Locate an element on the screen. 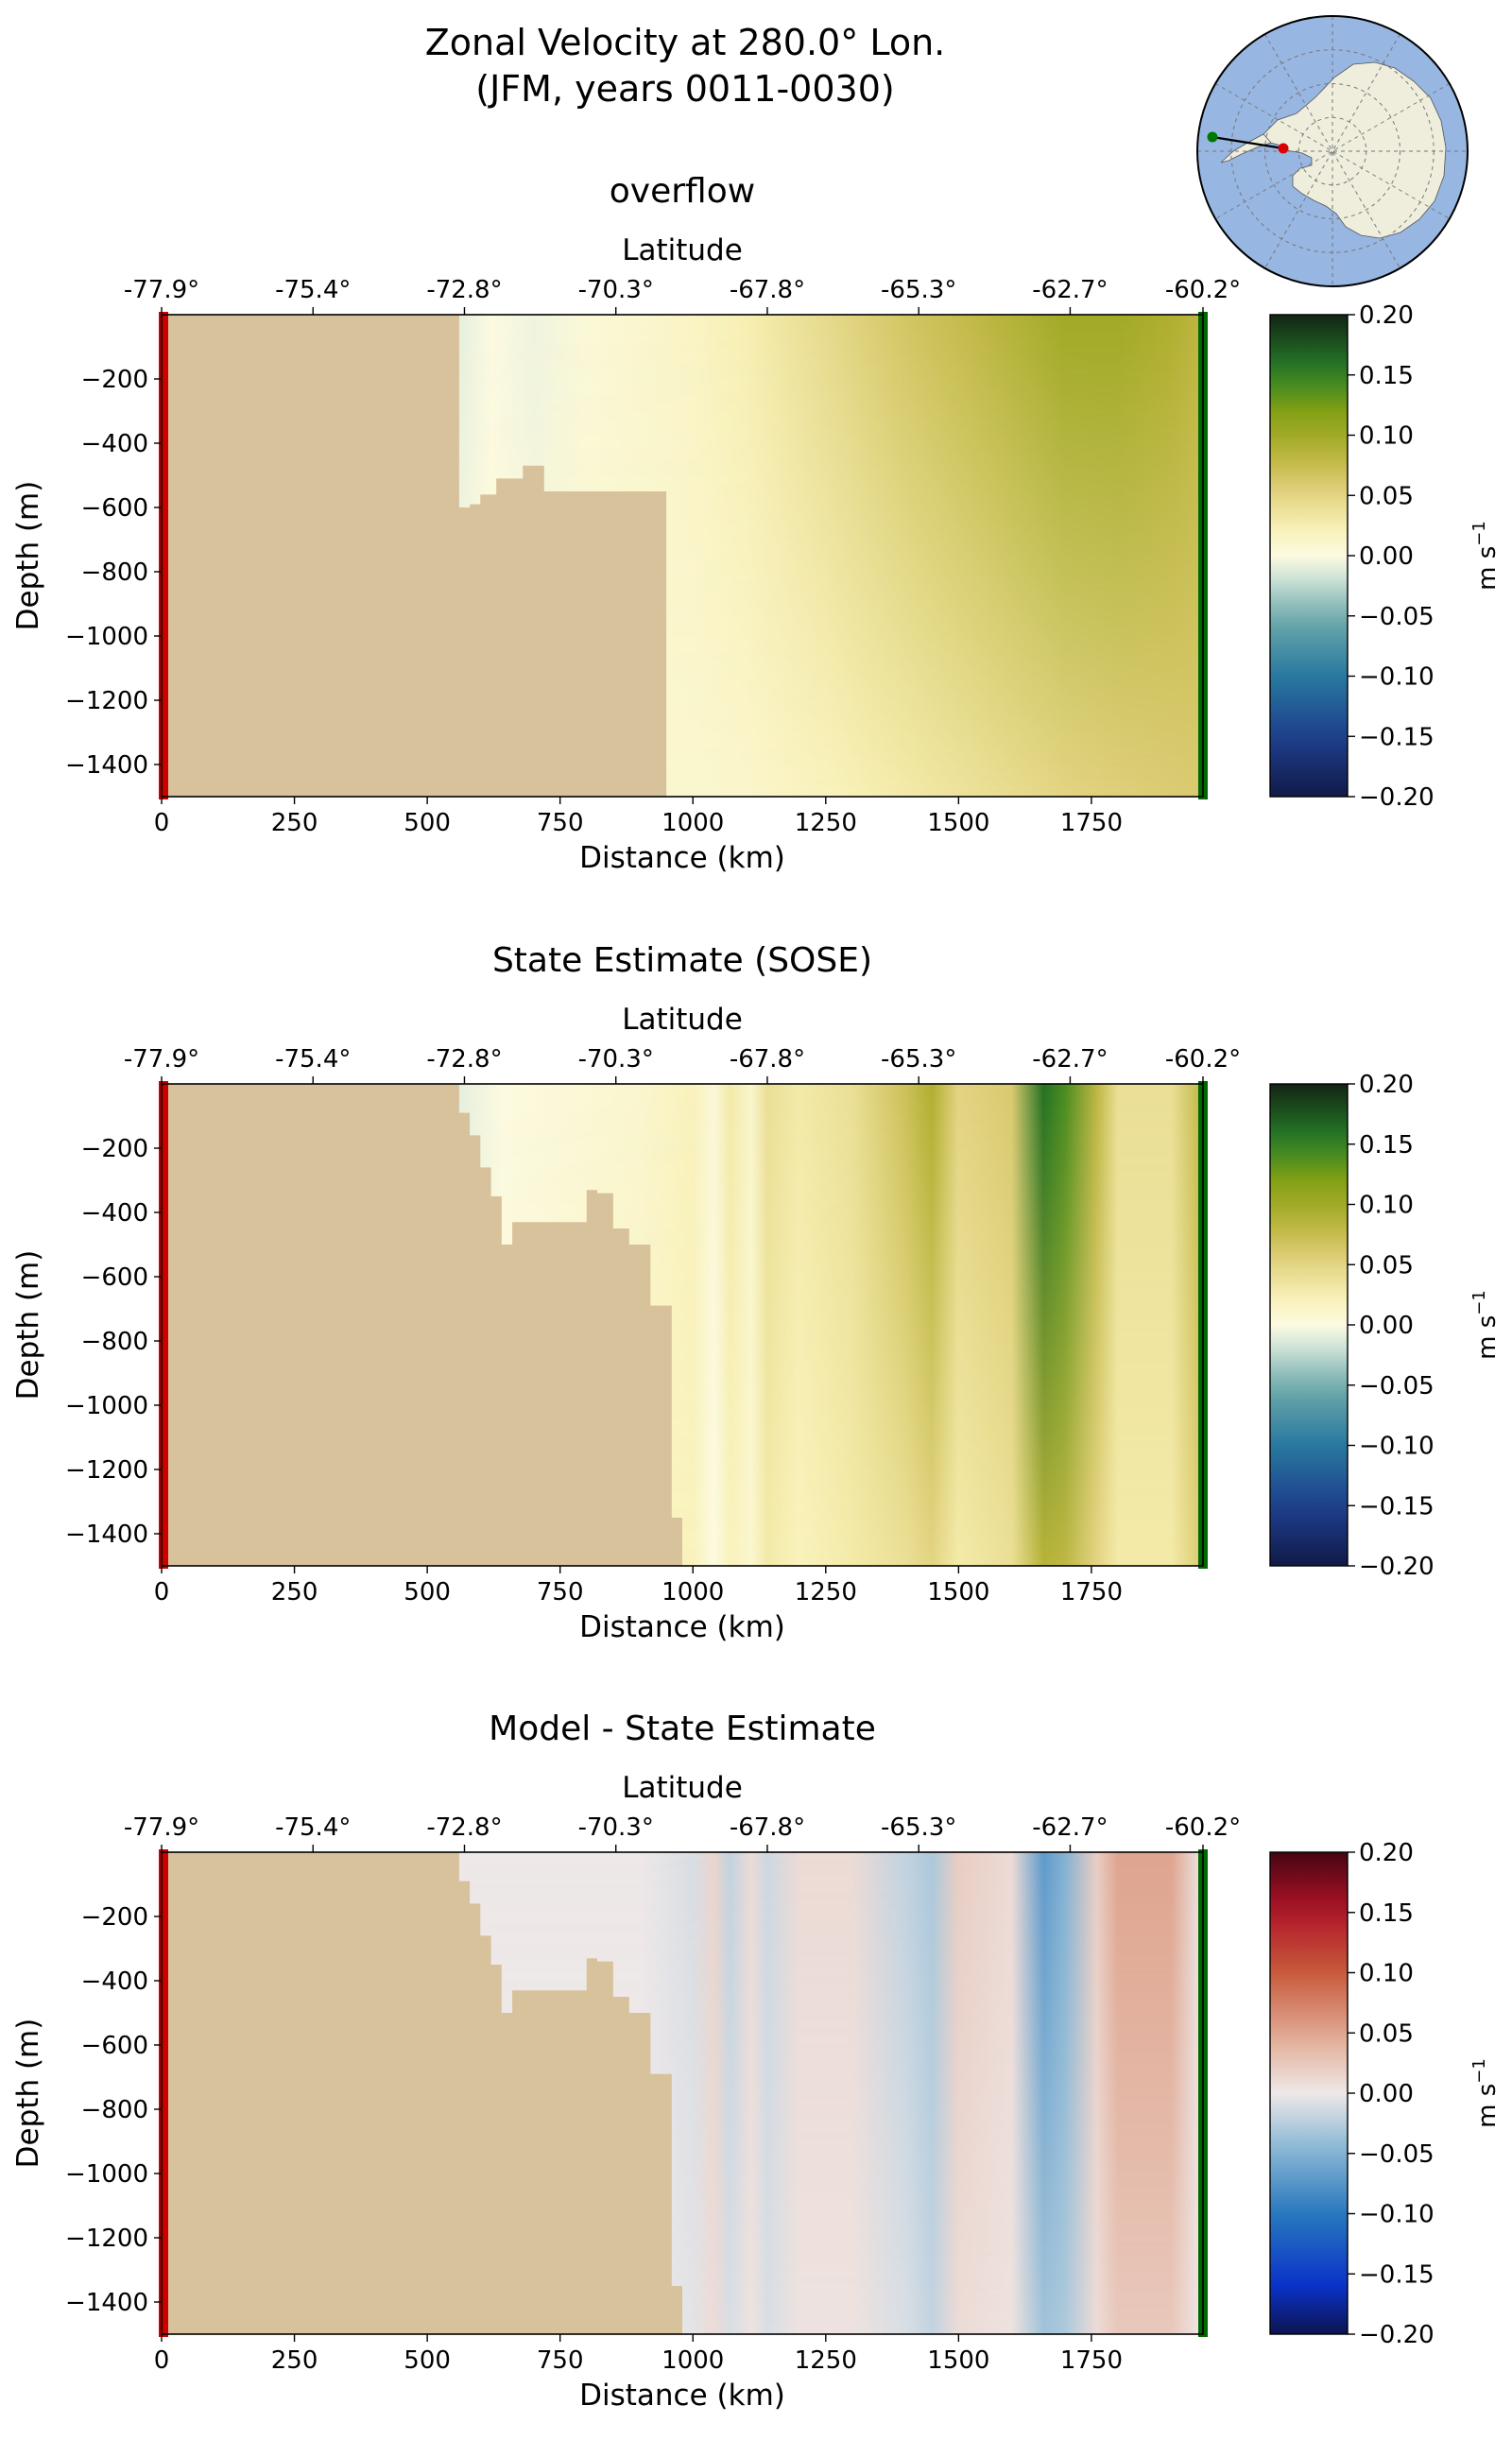  latitude-tick-label: -67.8° is located at coordinates (767, 290).